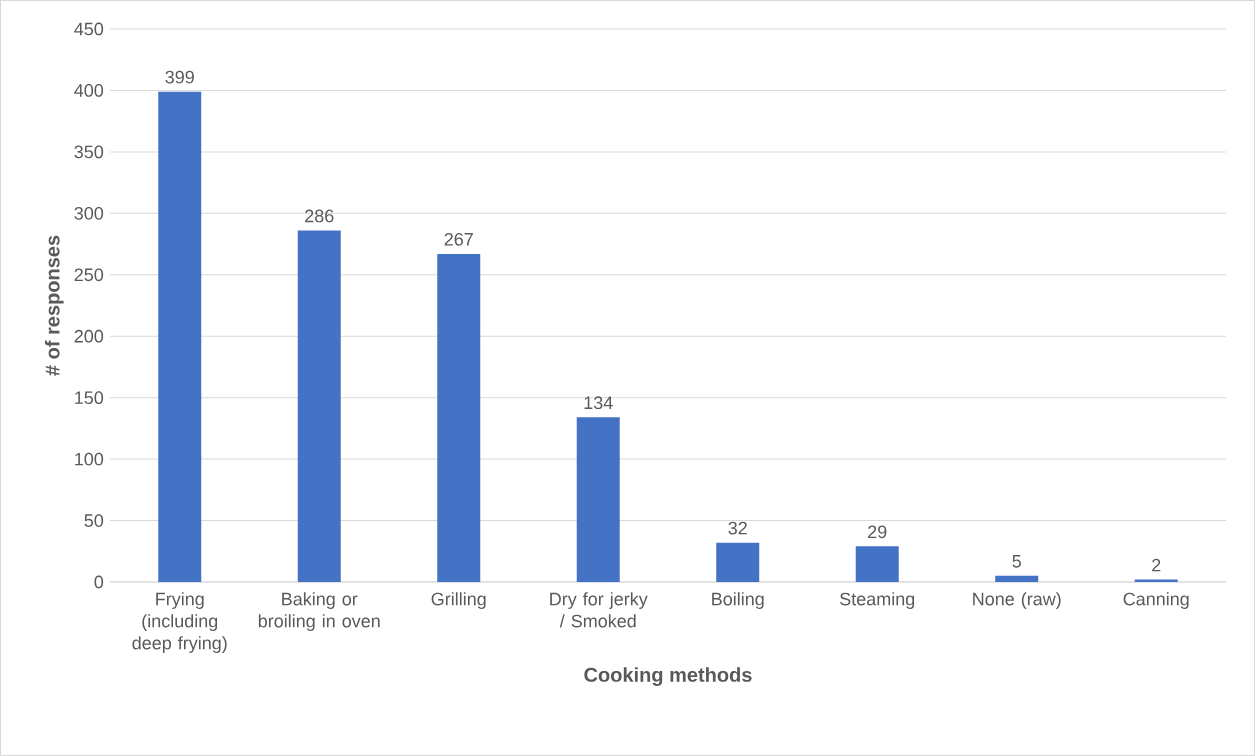  What do you see at coordinates (1017, 600) in the screenshot?
I see `x-tick-label: None (raw)` at bounding box center [1017, 600].